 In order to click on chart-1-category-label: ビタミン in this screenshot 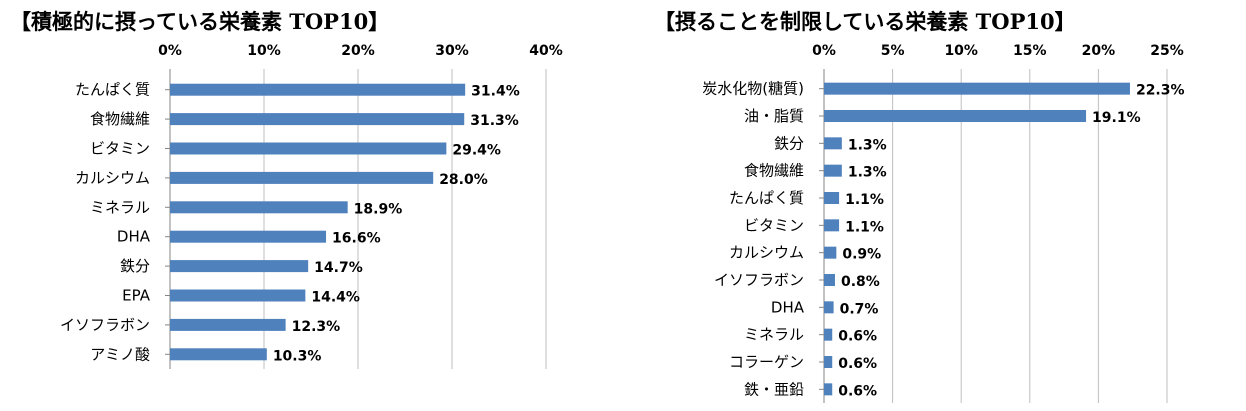, I will do `click(120, 149)`.